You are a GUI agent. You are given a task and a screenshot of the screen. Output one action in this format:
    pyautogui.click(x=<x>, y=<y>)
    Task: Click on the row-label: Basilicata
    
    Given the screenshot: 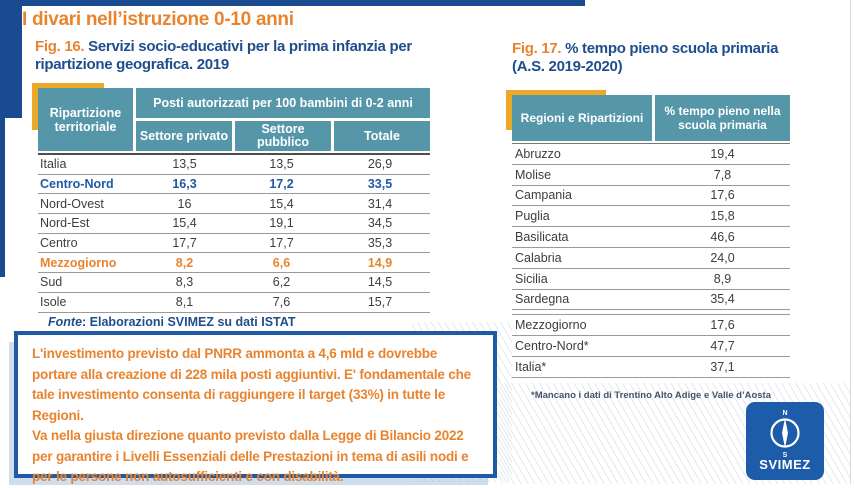 What is the action you would take?
    pyautogui.click(x=542, y=237)
    